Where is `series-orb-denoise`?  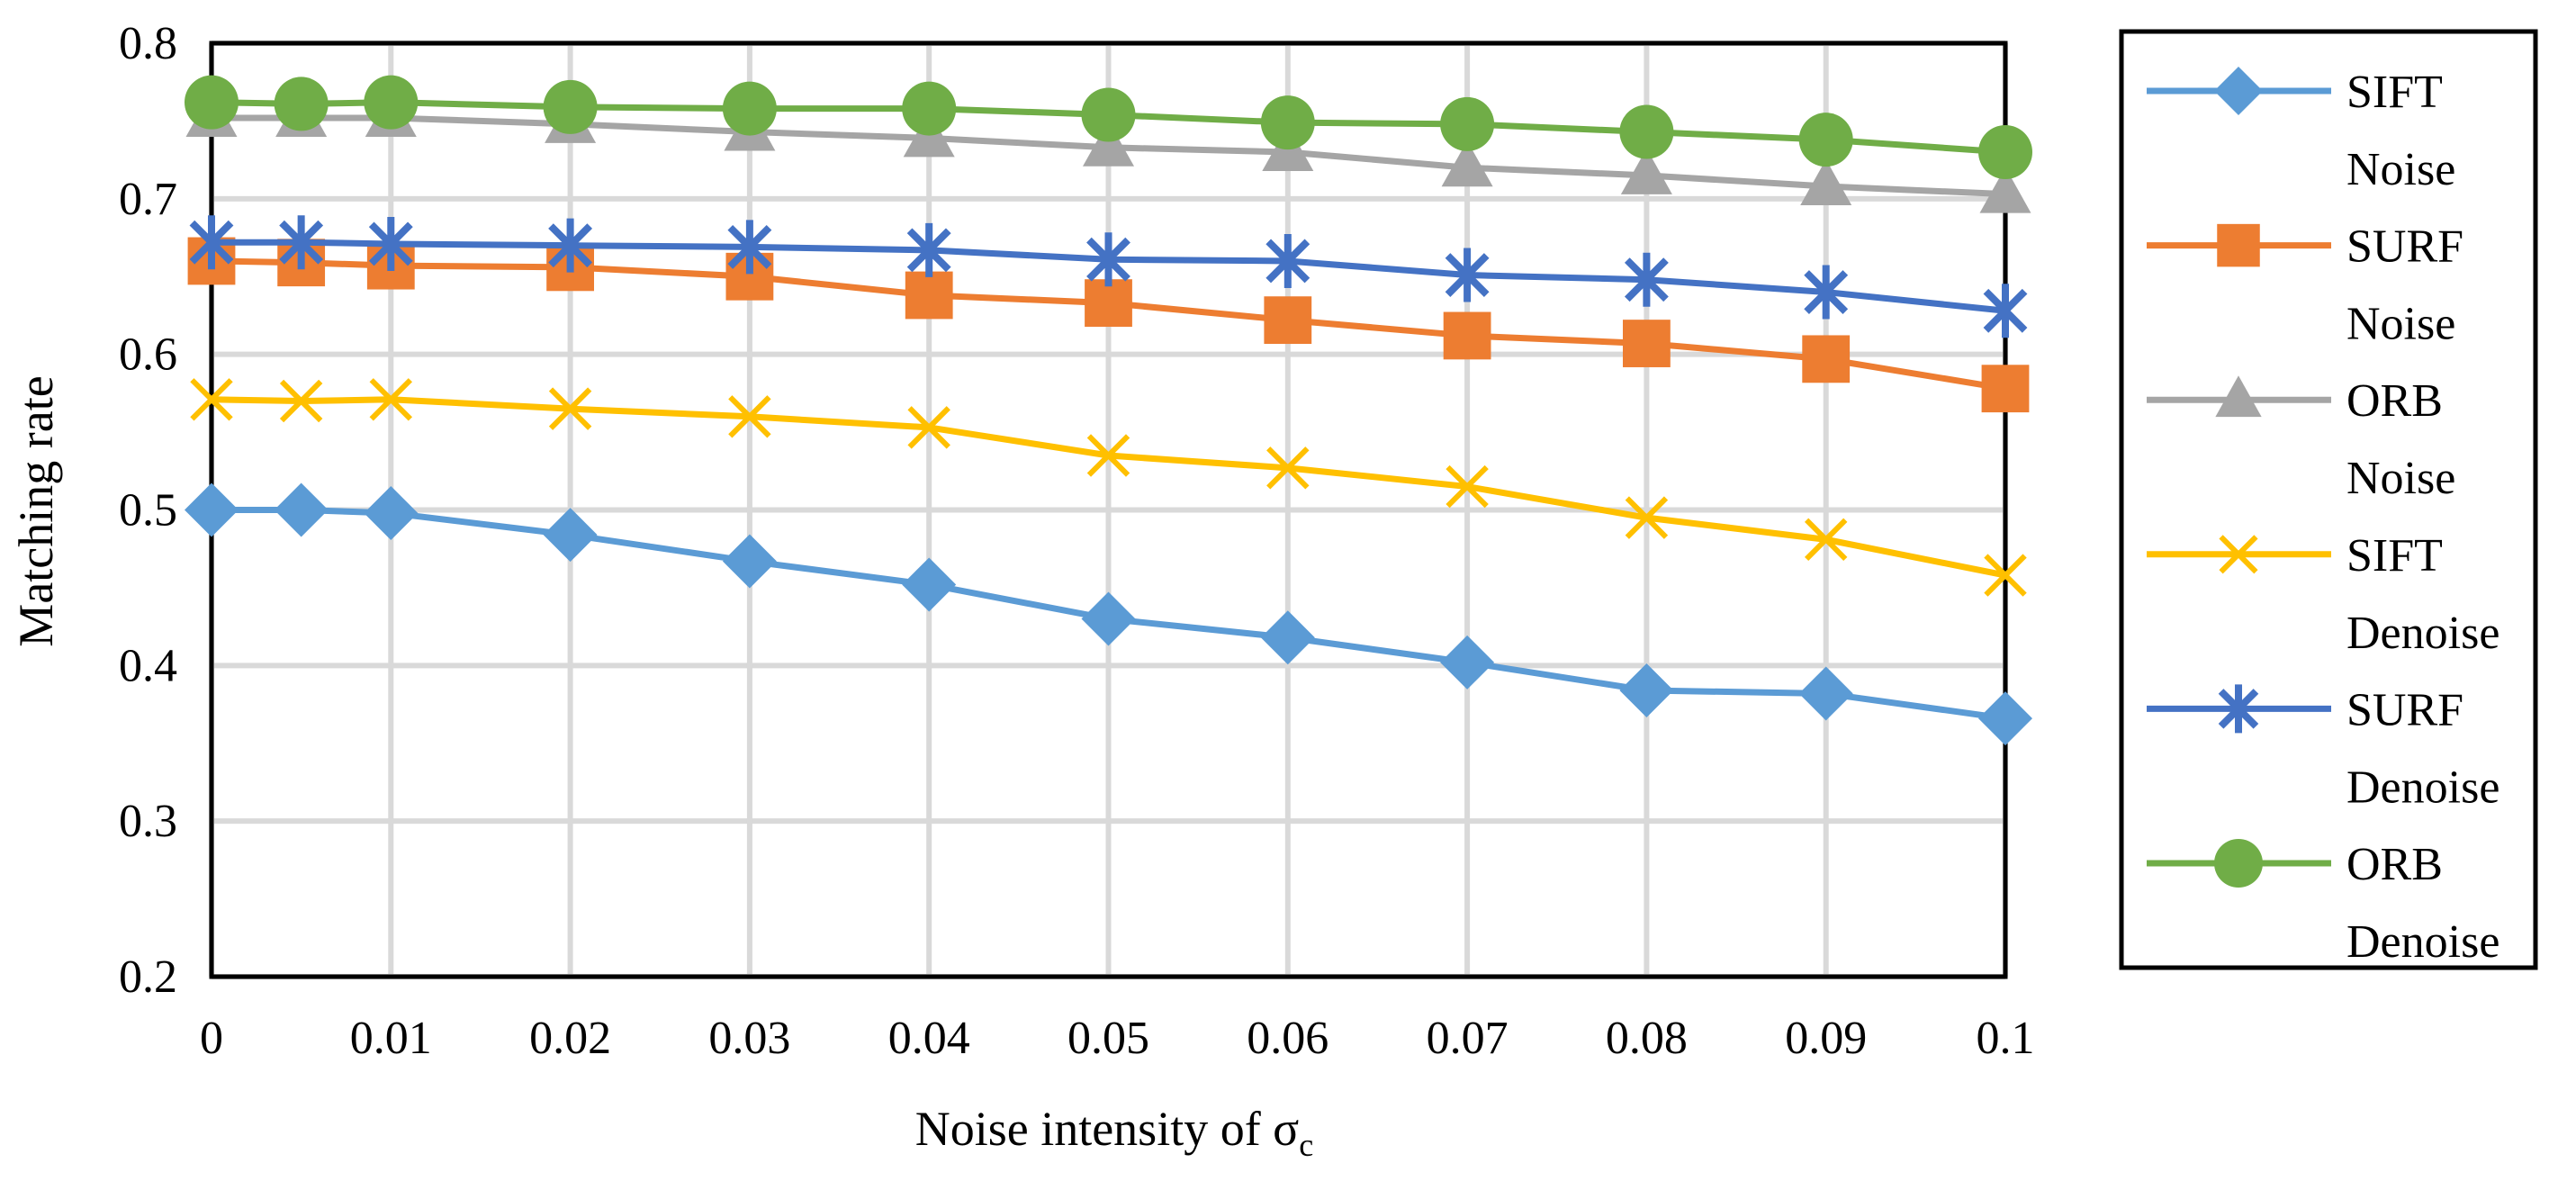 series-orb-denoise is located at coordinates (1108, 127).